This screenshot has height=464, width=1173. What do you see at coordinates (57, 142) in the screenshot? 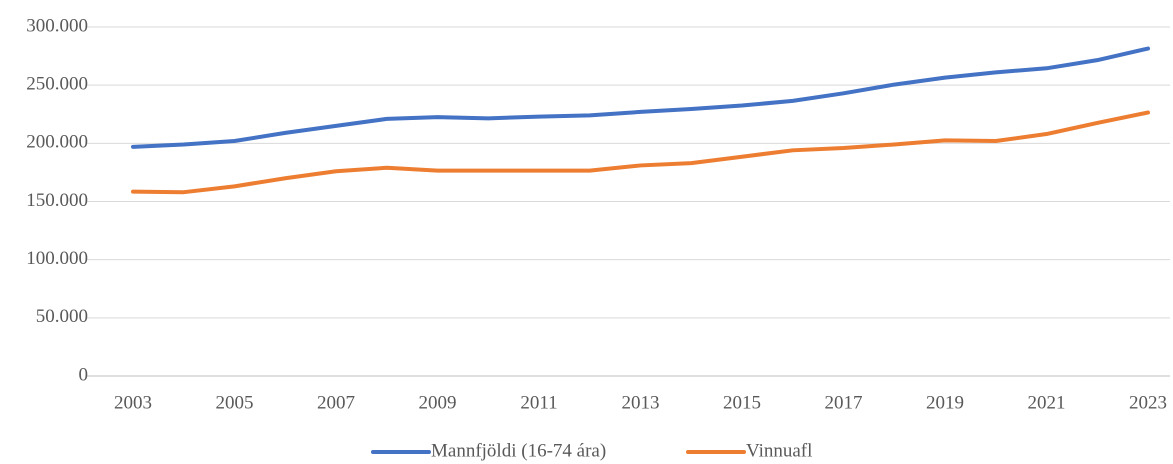
I see `y-tick-label: 200.000` at bounding box center [57, 142].